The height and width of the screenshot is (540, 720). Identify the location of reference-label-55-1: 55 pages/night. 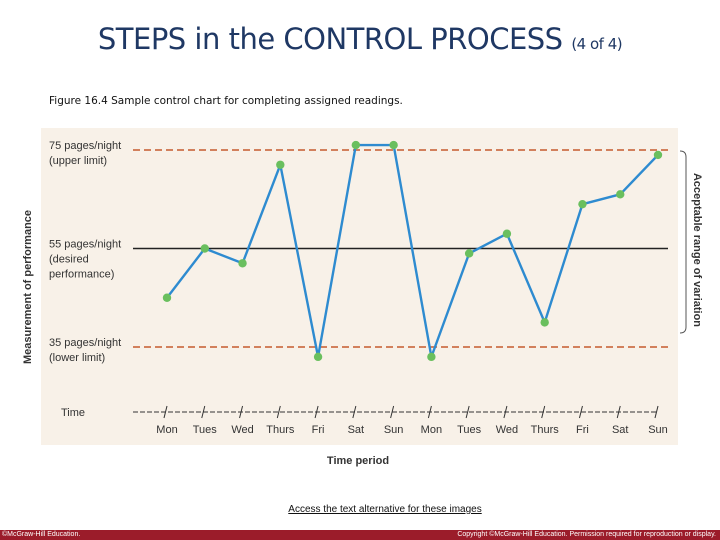
(85, 245).